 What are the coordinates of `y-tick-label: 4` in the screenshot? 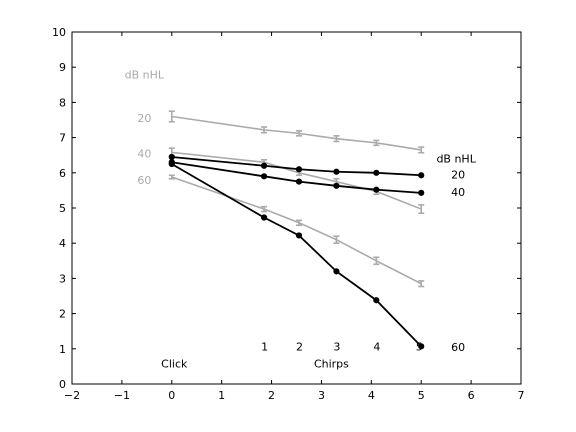 It's located at (62, 243).